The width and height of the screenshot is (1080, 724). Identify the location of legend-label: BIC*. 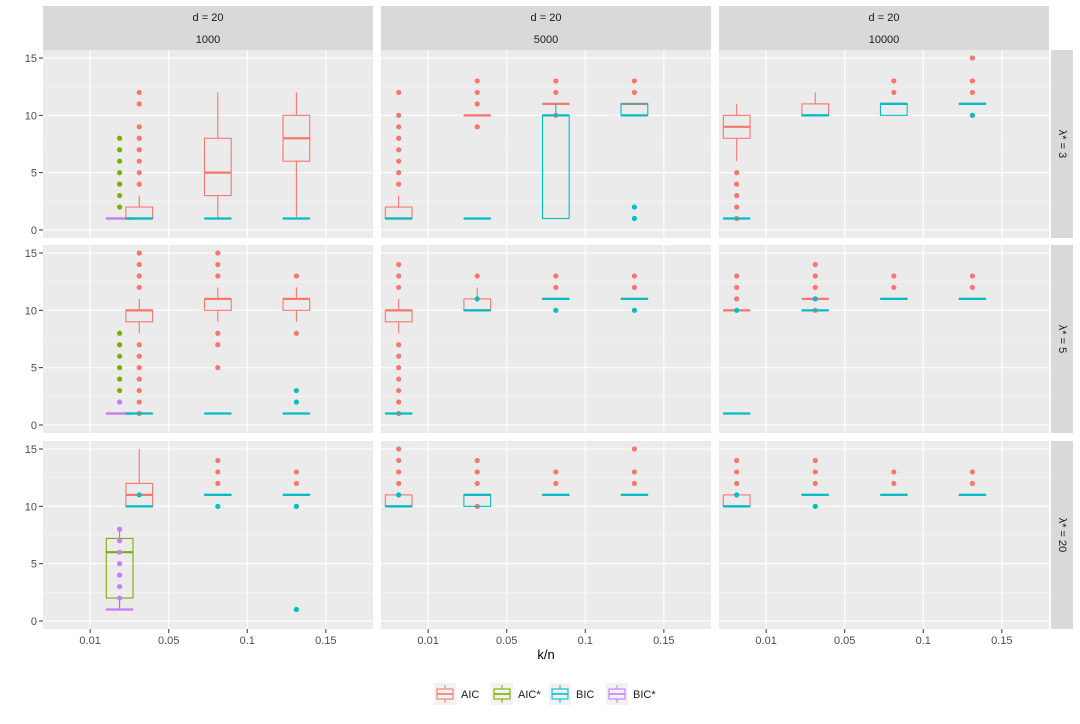
(644, 695).